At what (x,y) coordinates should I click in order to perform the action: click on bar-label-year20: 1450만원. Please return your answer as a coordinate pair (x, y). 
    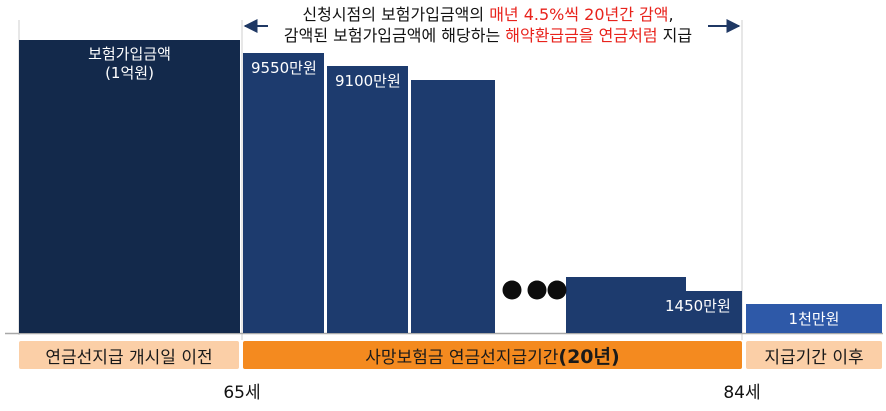
    Looking at the image, I should click on (698, 306).